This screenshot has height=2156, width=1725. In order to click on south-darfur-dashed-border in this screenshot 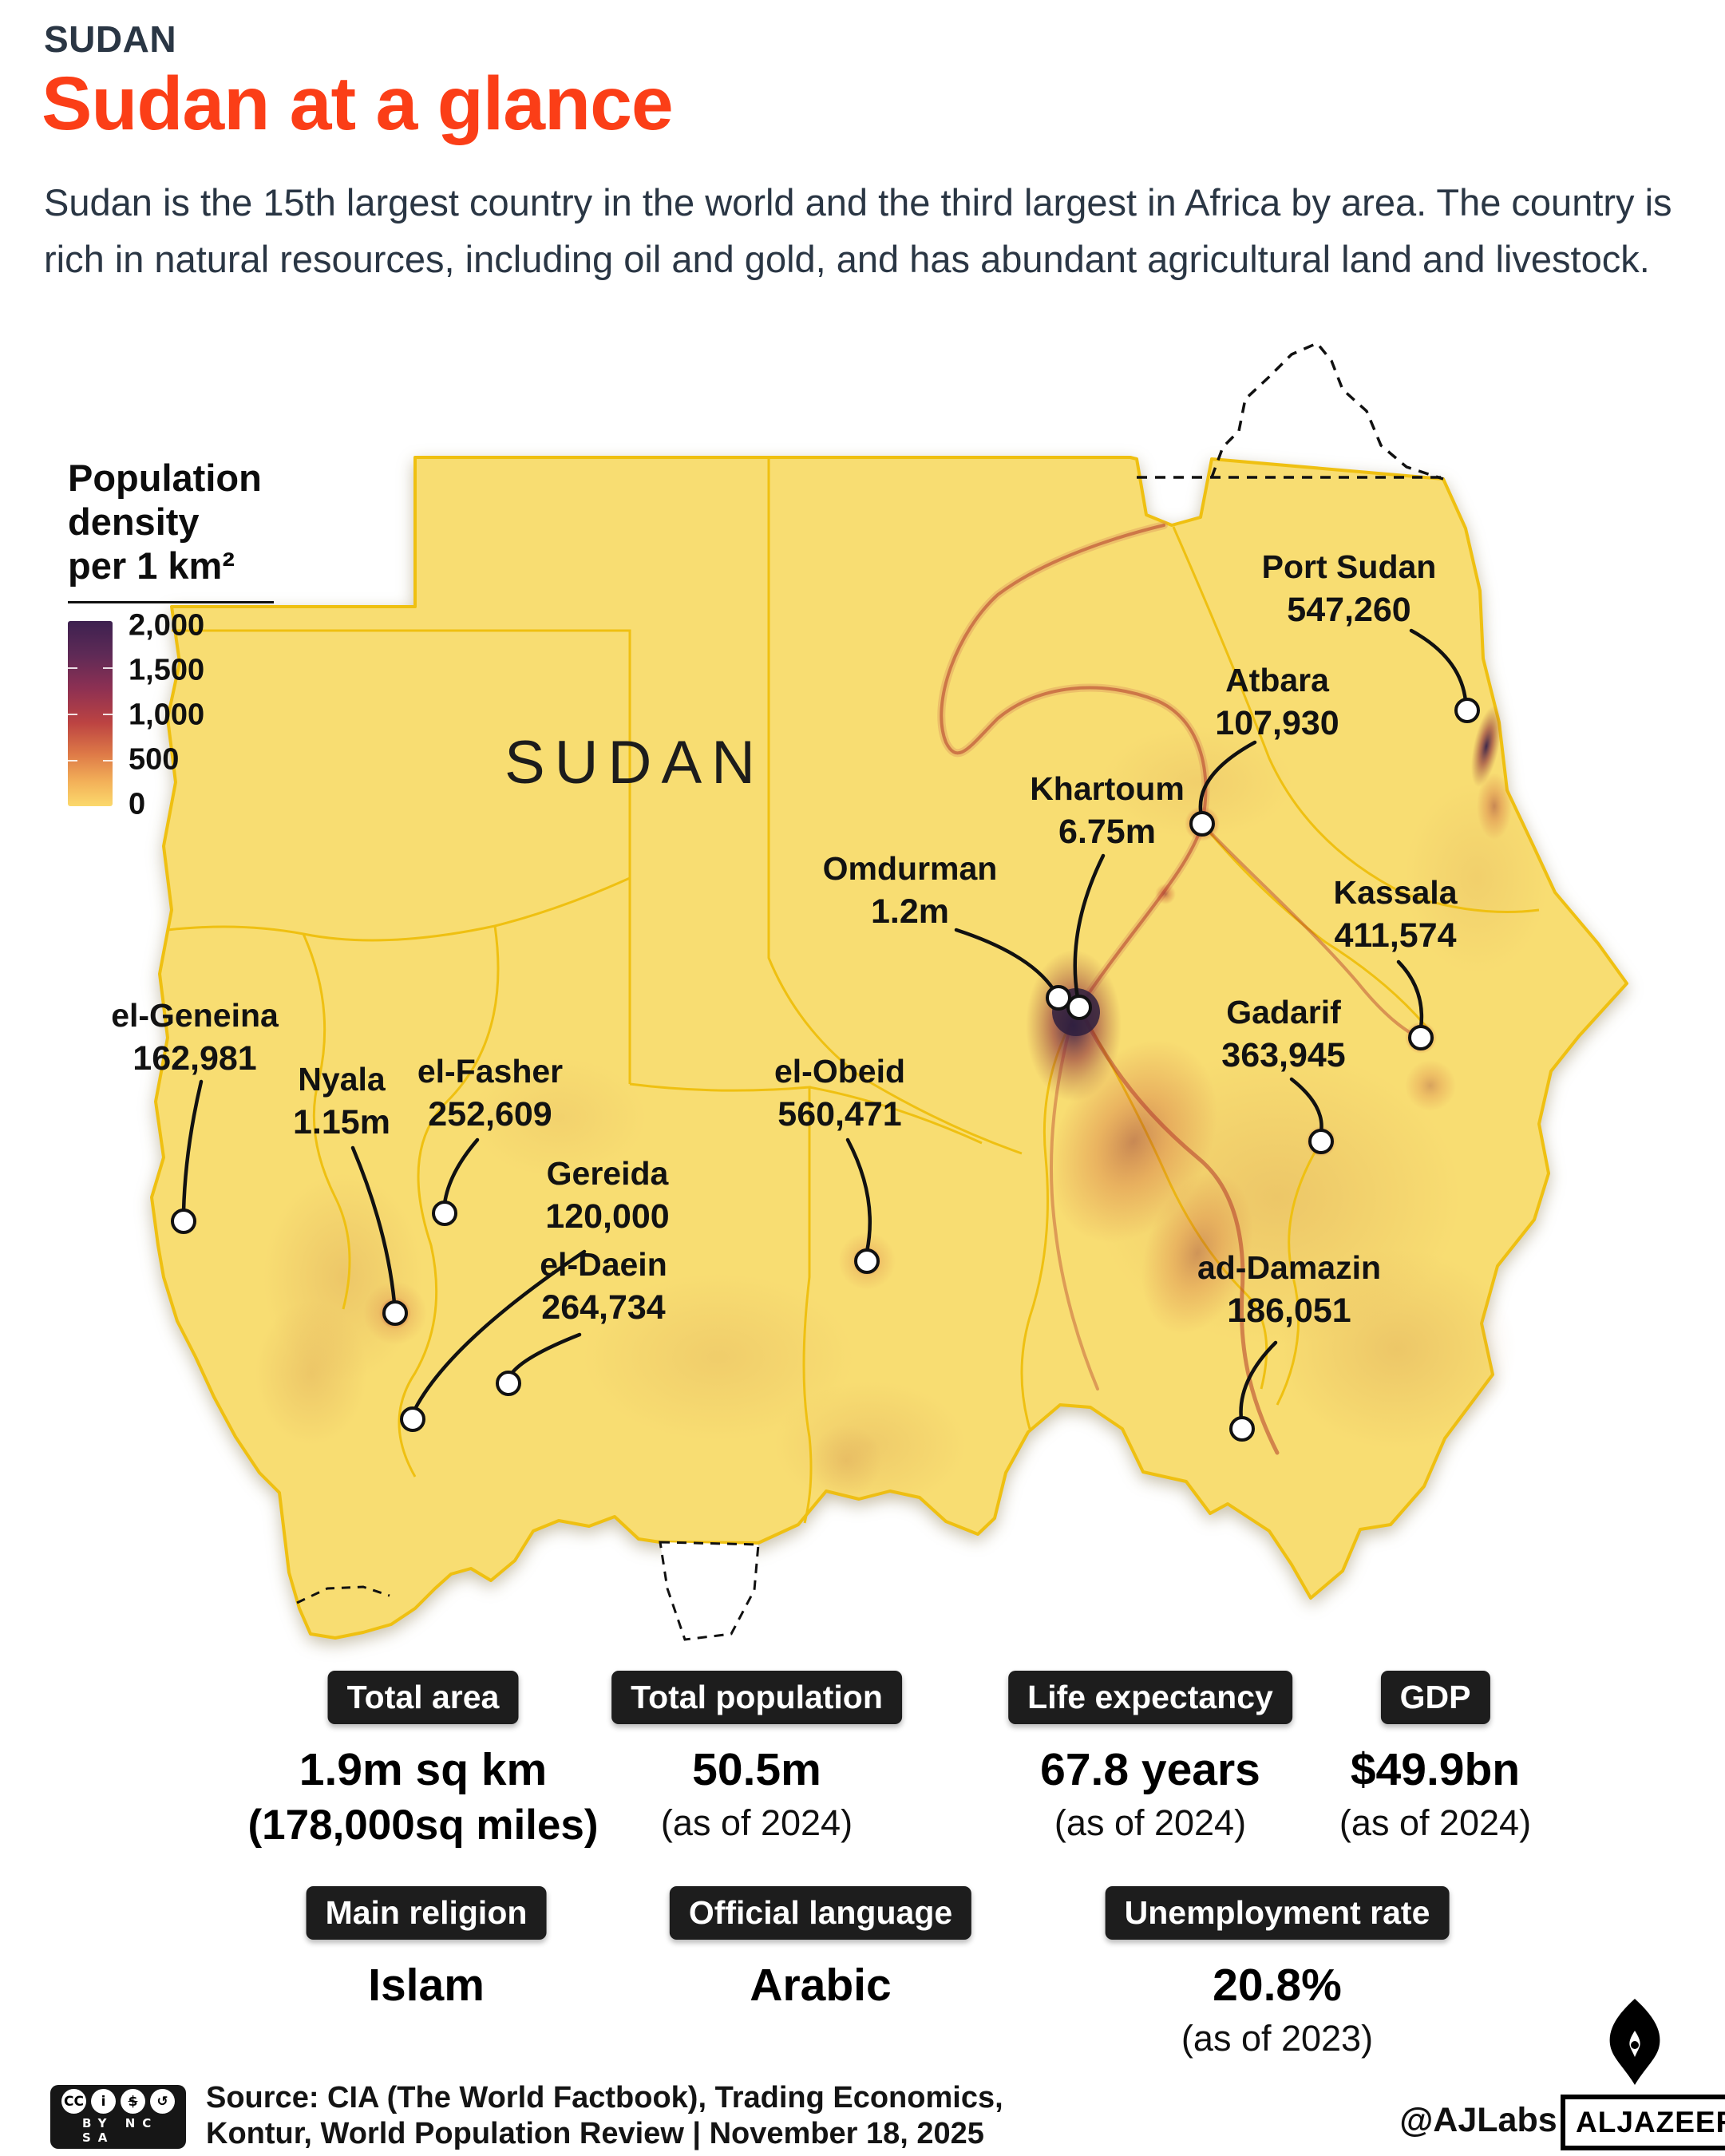, I will do `click(343, 1594)`.